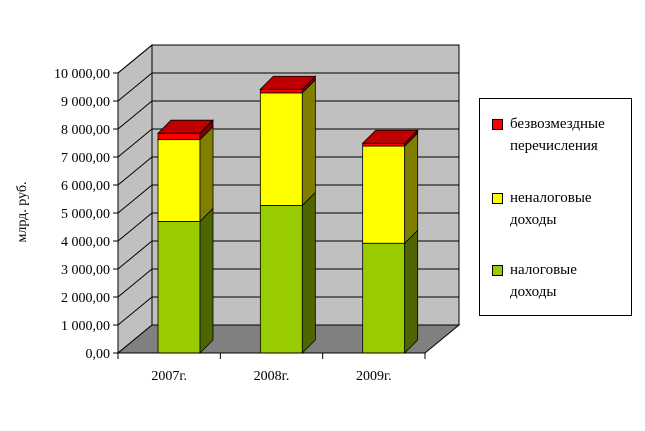 The height and width of the screenshot is (431, 645). I want to click on x-axis: 2007г. 2008г. 2009г., so click(271, 368).